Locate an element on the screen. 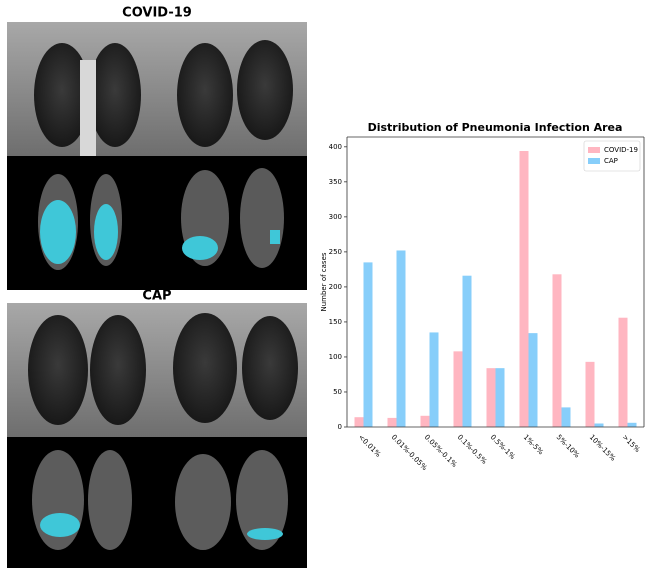  y-tick-label: 250 is located at coordinates (335, 252).